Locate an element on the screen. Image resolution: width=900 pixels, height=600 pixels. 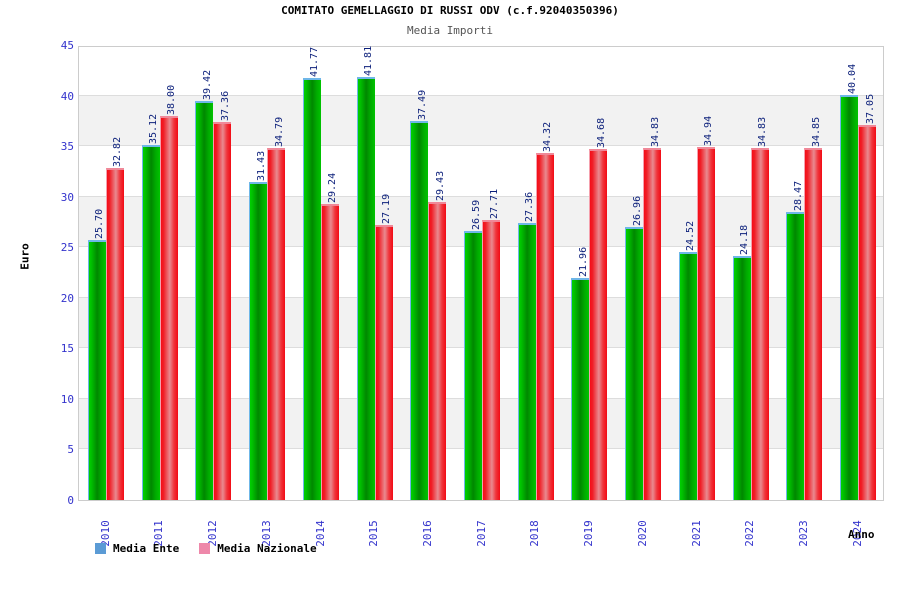
bar-value-label: 27.36 is located at coordinates (530, 207).